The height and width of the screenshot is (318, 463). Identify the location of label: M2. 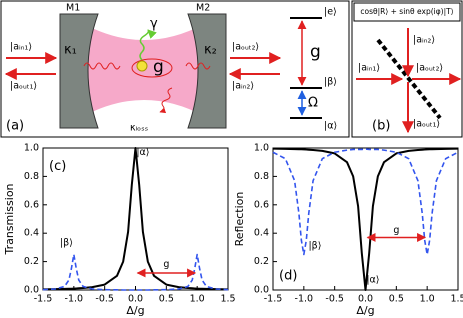
(203, 8).